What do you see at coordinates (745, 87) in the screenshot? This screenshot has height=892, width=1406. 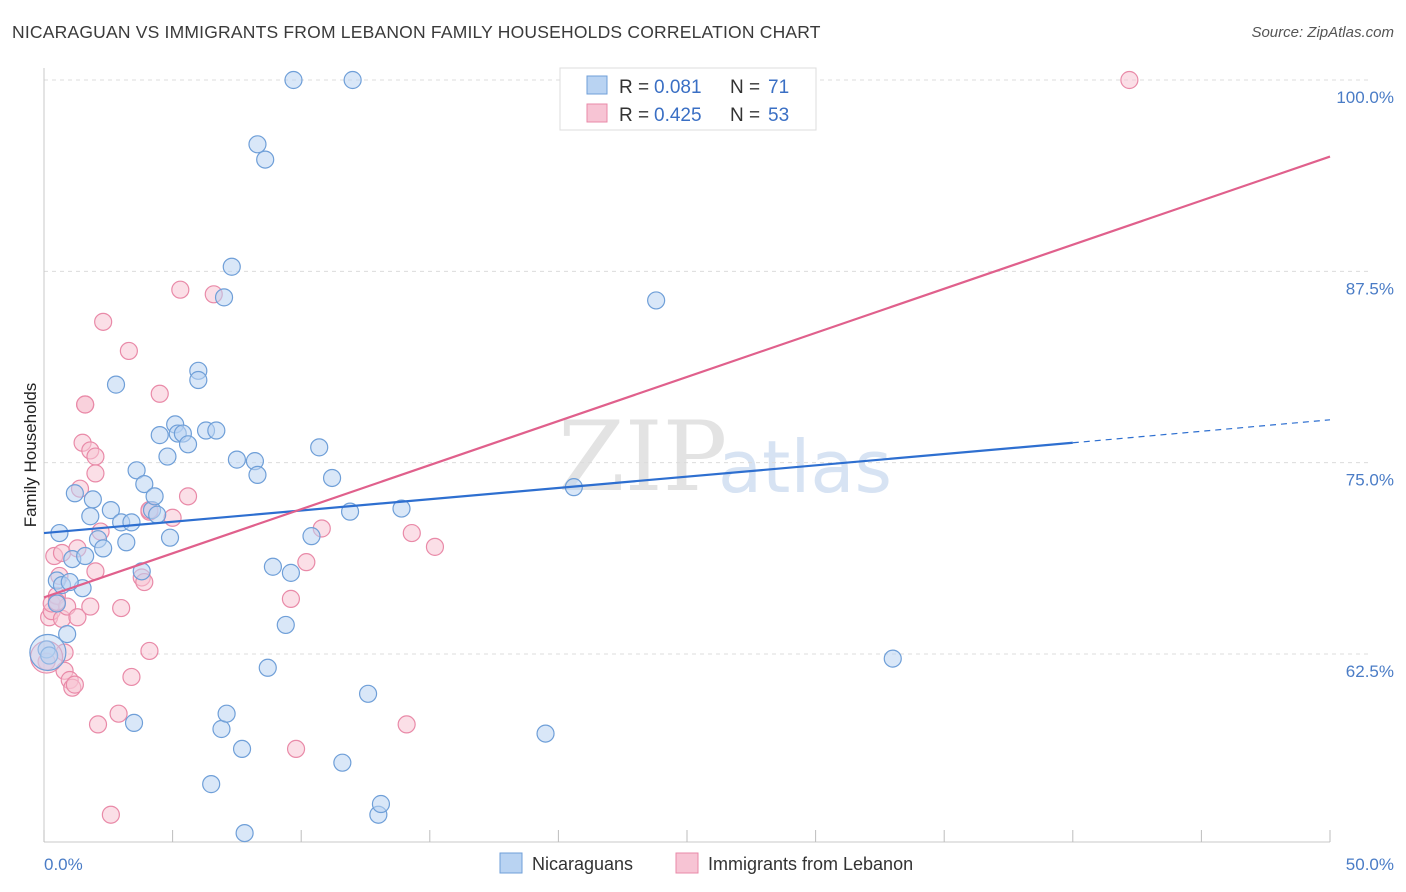 I see `legend-n-label-1: N =` at bounding box center [745, 87].